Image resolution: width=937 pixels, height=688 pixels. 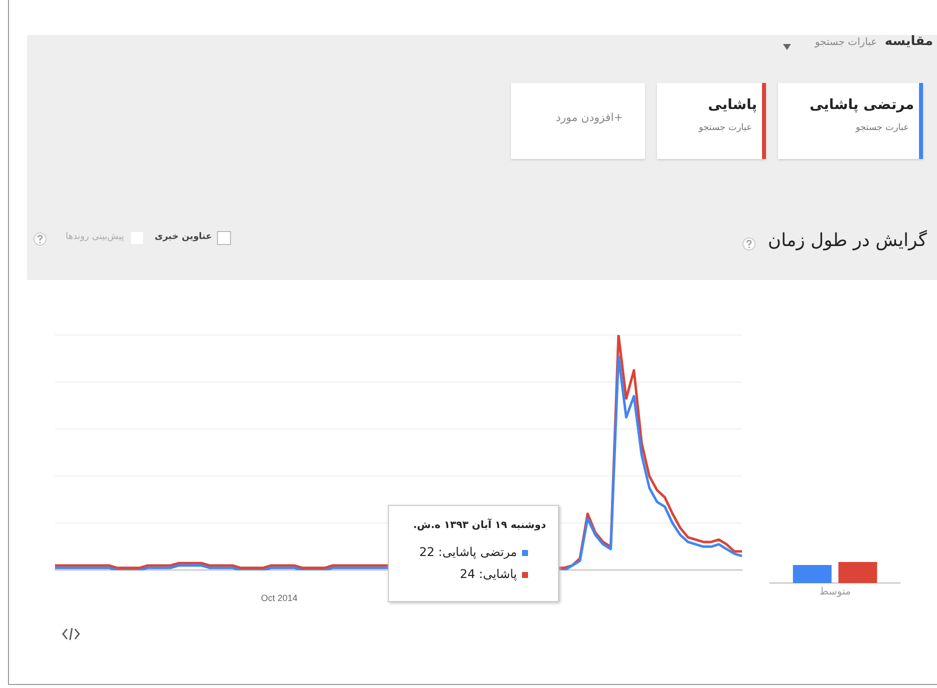 What do you see at coordinates (846, 42) in the screenshot?
I see `text: عبارات جستجو` at bounding box center [846, 42].